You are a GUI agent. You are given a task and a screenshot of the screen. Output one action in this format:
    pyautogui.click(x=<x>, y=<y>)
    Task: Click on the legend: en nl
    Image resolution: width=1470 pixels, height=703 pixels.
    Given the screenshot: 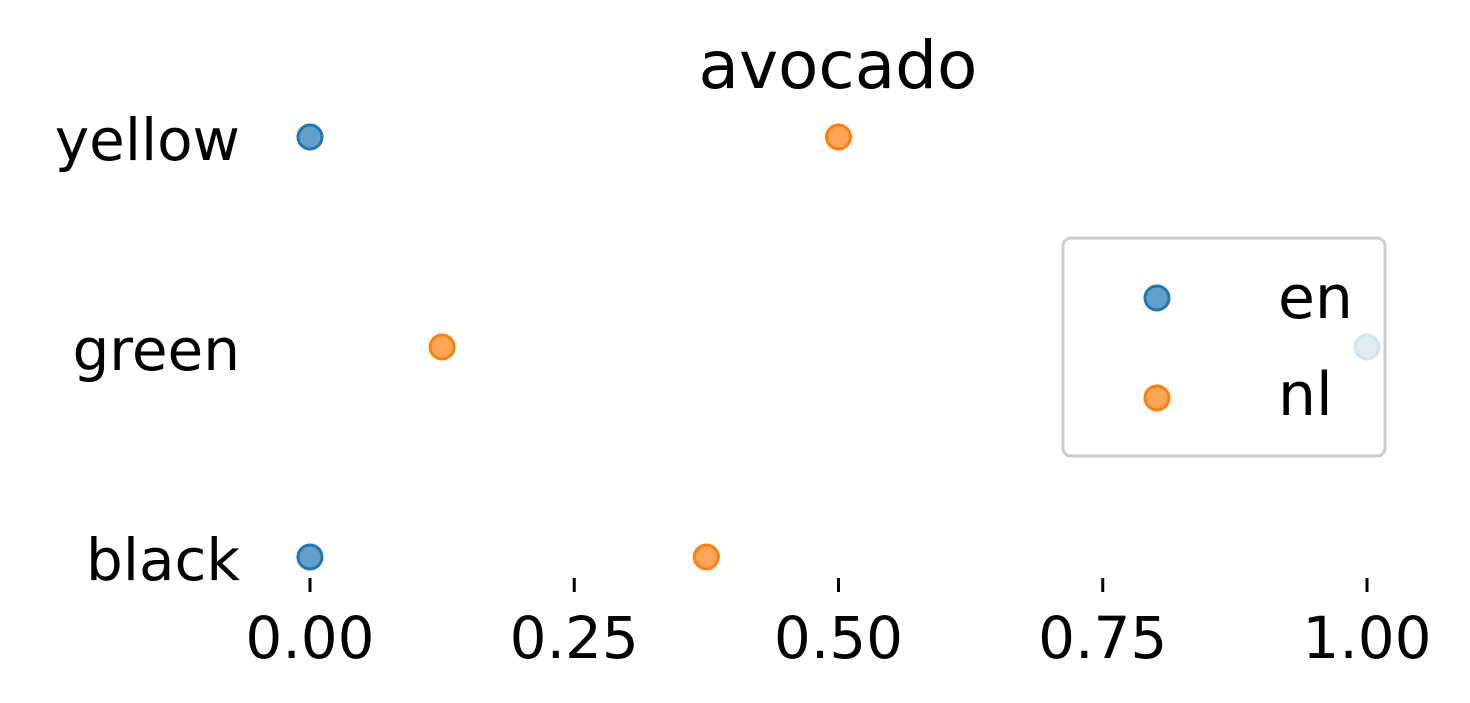 What is the action you would take?
    pyautogui.click(x=1224, y=347)
    